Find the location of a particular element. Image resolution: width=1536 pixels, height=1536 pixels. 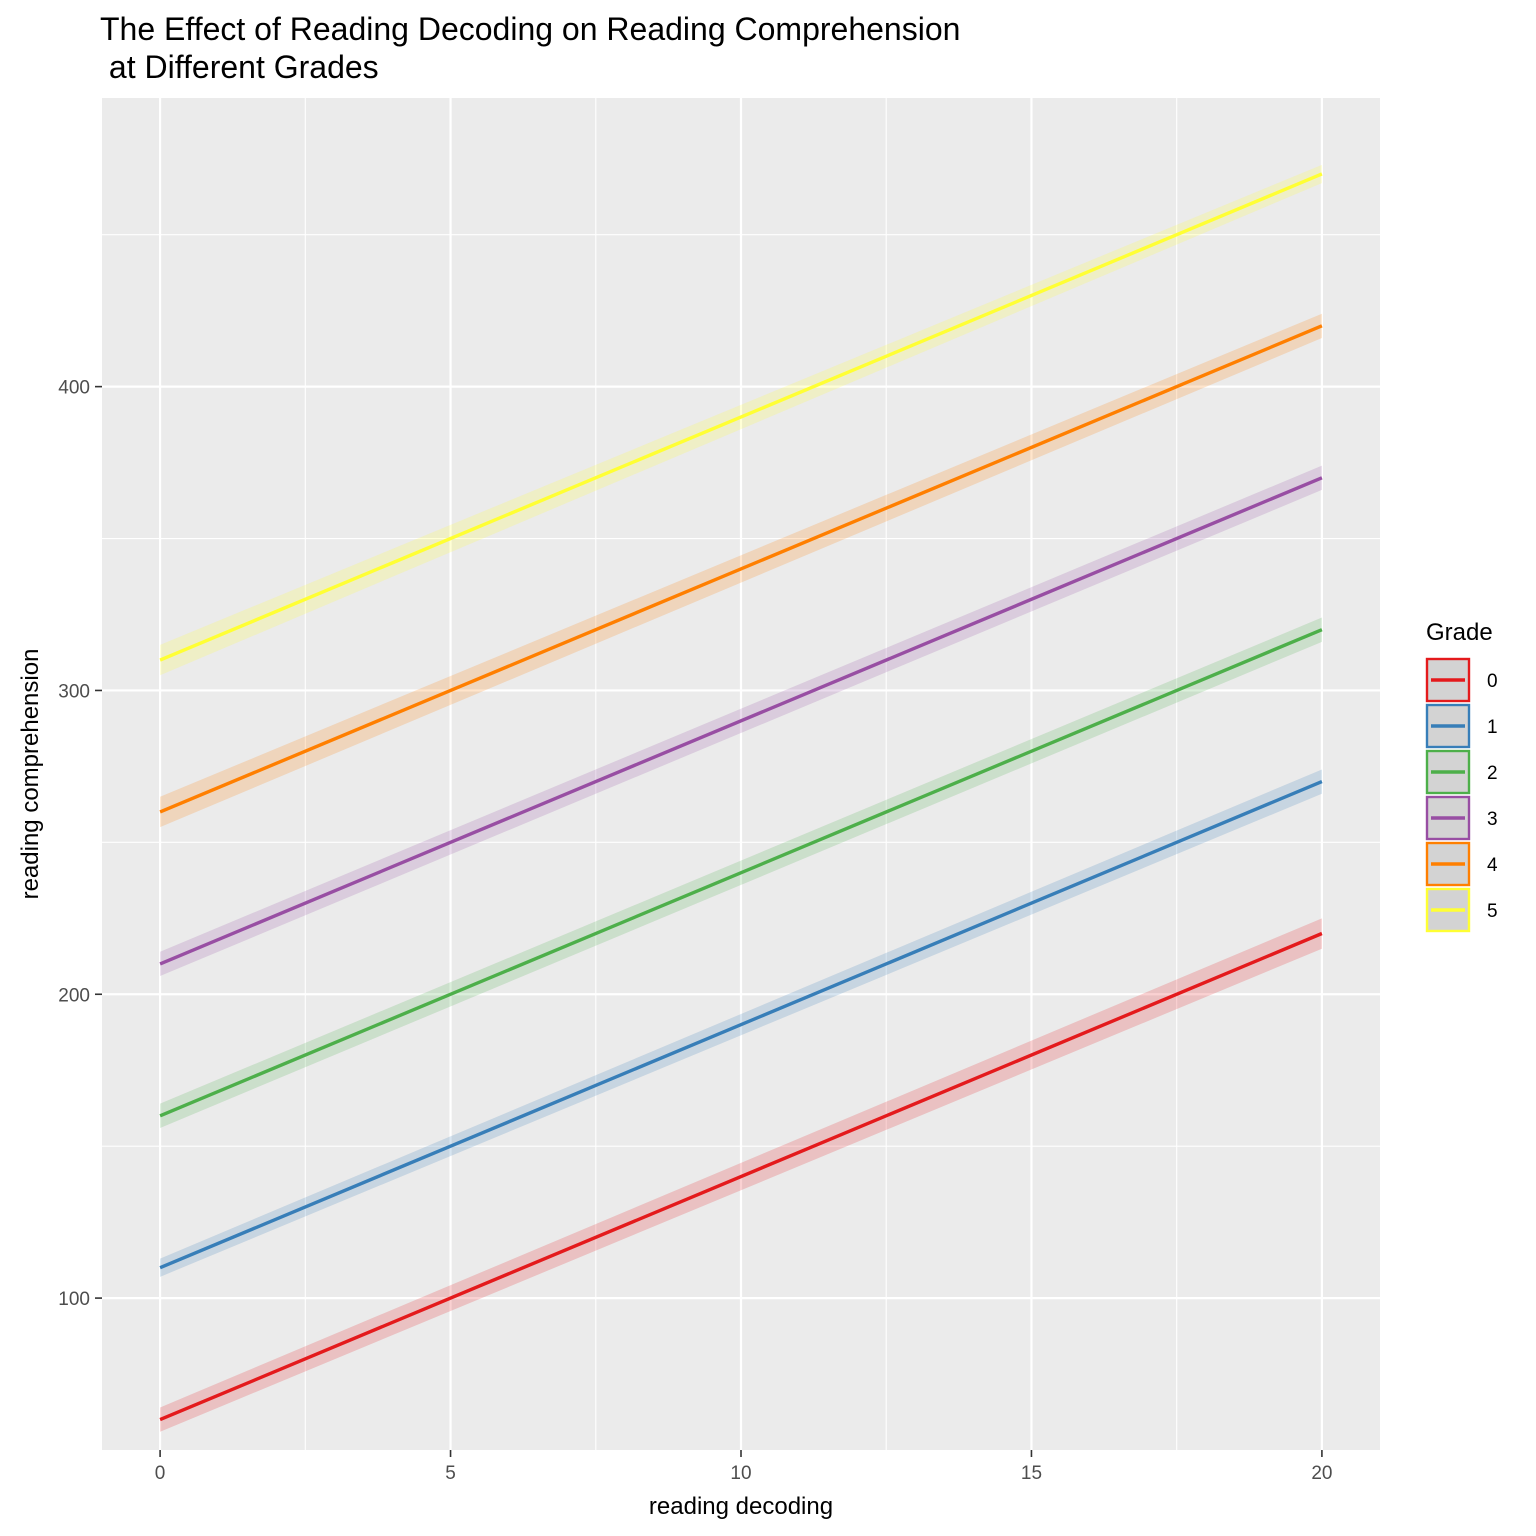

legend-label-grade-0: 0 is located at coordinates (1492, 681).